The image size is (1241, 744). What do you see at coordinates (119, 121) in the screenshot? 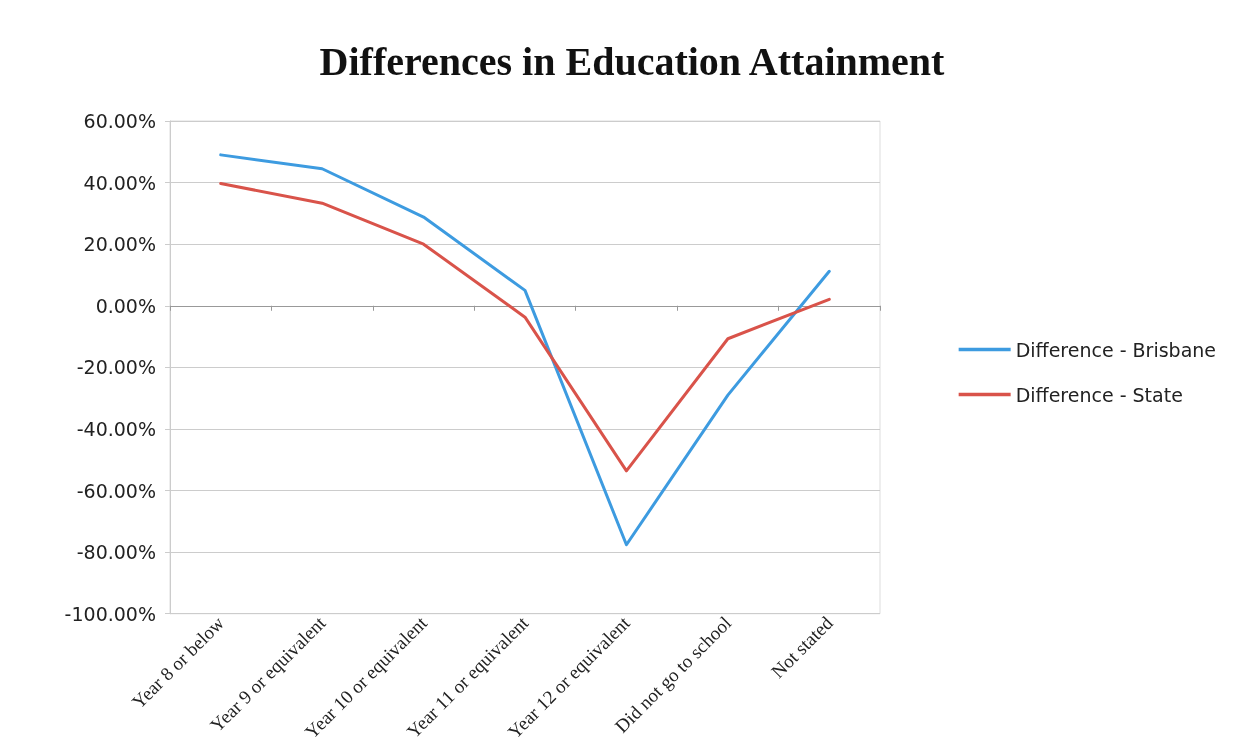
I see `y-tick-label: 60.00%` at bounding box center [119, 121].